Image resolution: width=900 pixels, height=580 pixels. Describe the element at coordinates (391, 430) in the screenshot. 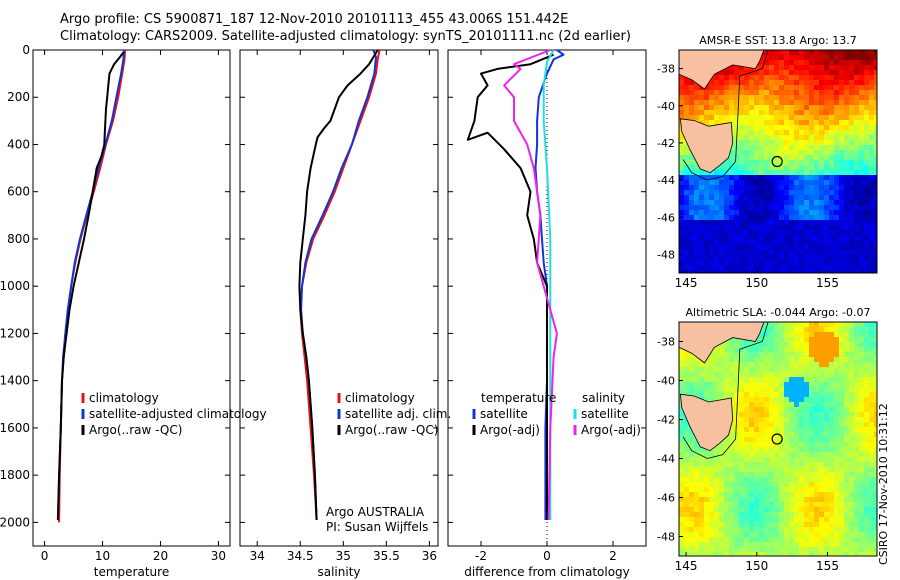

I see `legend-entry: Argo(..raw -QC)` at that location.